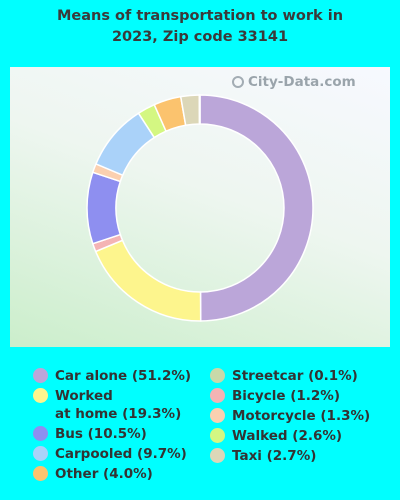  Describe the element at coordinates (104, 474) in the screenshot. I see `legend-label: Other (4.0%)` at that location.